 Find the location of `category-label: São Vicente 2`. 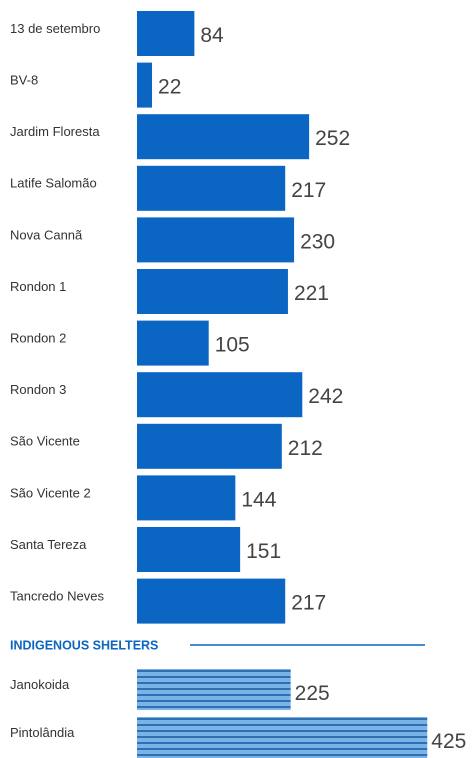

category-label: São Vicente 2 is located at coordinates (50, 492).